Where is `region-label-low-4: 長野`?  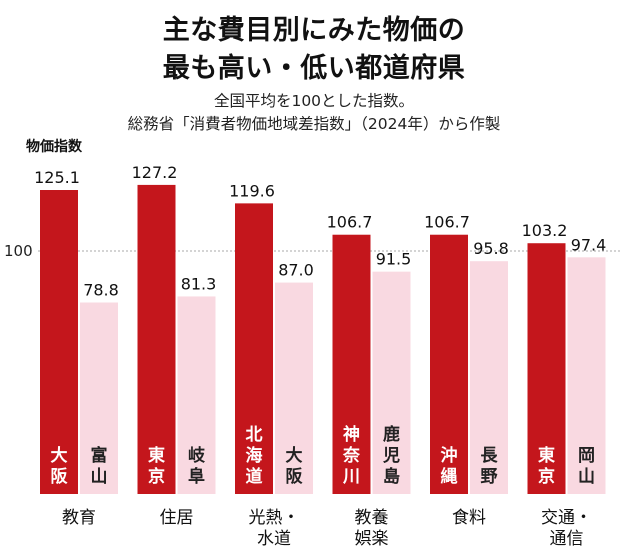 region-label-low-4: 長野 is located at coordinates (490, 466).